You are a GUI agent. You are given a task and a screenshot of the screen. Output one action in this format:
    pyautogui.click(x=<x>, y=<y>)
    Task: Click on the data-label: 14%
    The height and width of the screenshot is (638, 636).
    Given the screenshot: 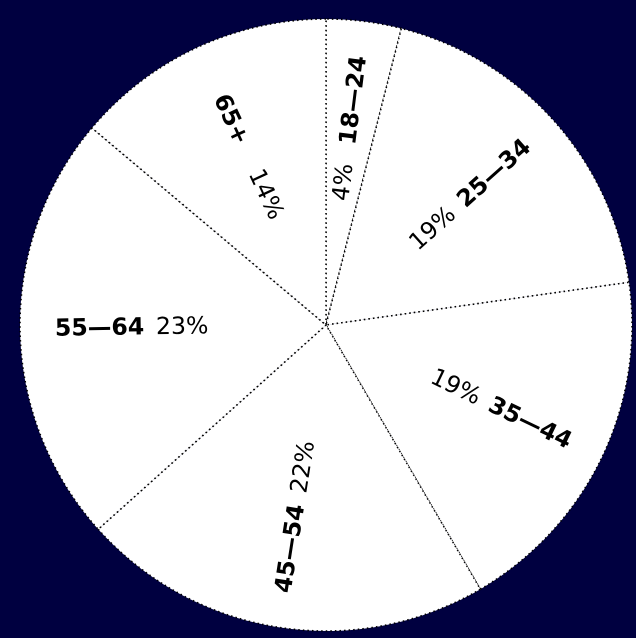 What is the action you would take?
    pyautogui.click(x=267, y=194)
    